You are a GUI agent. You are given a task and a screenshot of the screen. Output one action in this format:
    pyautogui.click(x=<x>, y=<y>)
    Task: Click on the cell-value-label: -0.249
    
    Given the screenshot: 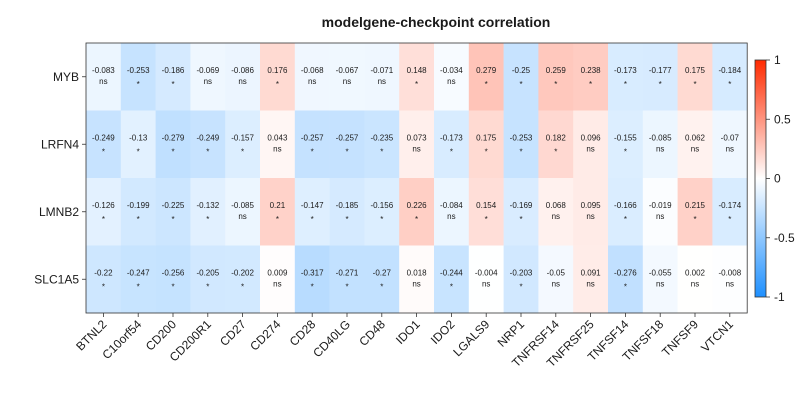 What is the action you would take?
    pyautogui.click(x=207, y=137)
    